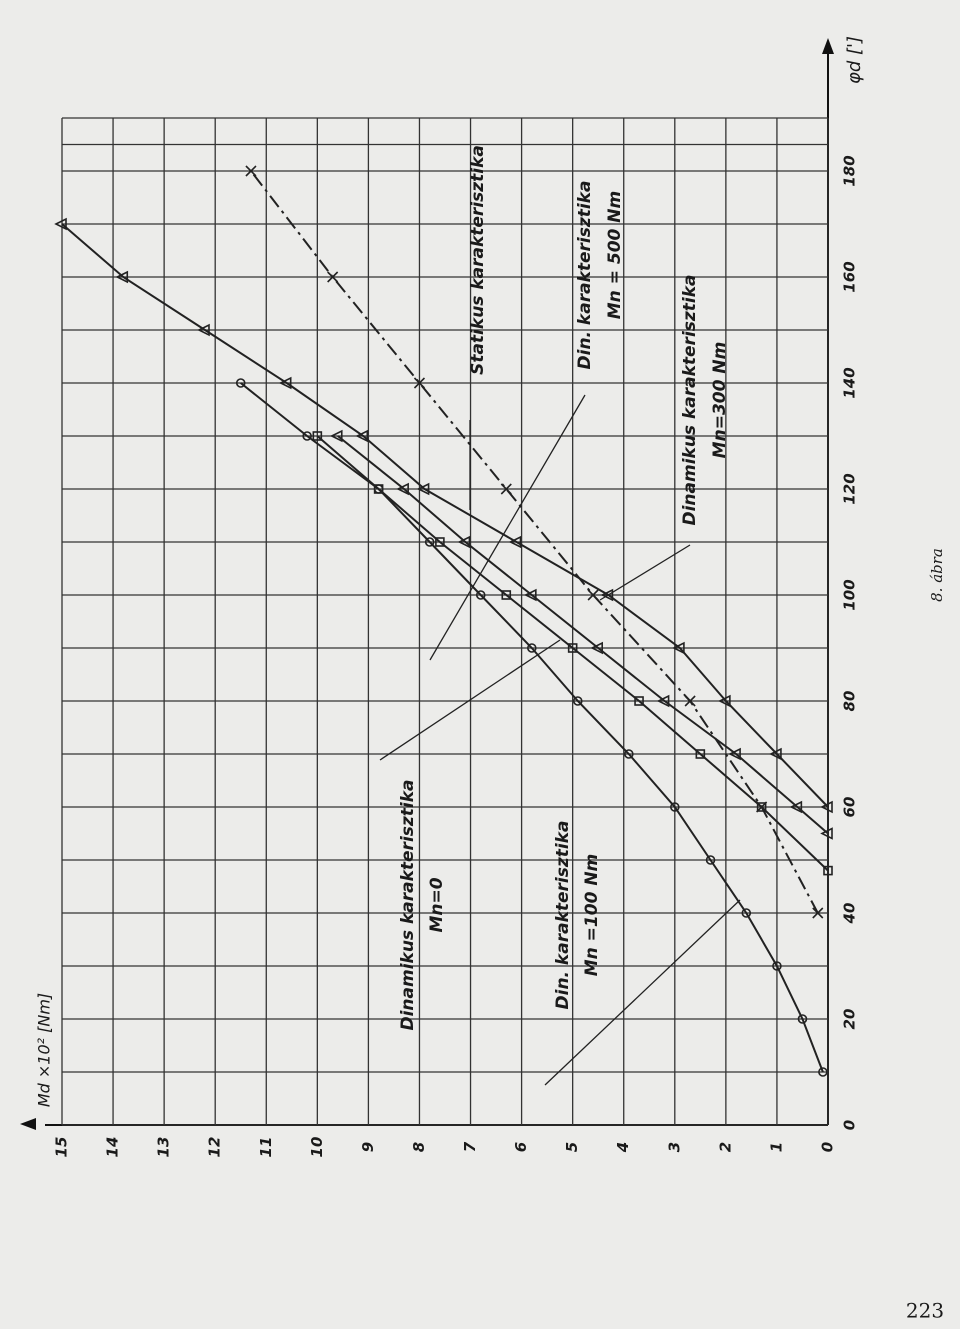 Image resolution: width=960 pixels, height=1329 pixels. Describe the element at coordinates (368, 1147) in the screenshot. I see `y-tick-label: 9` at that location.